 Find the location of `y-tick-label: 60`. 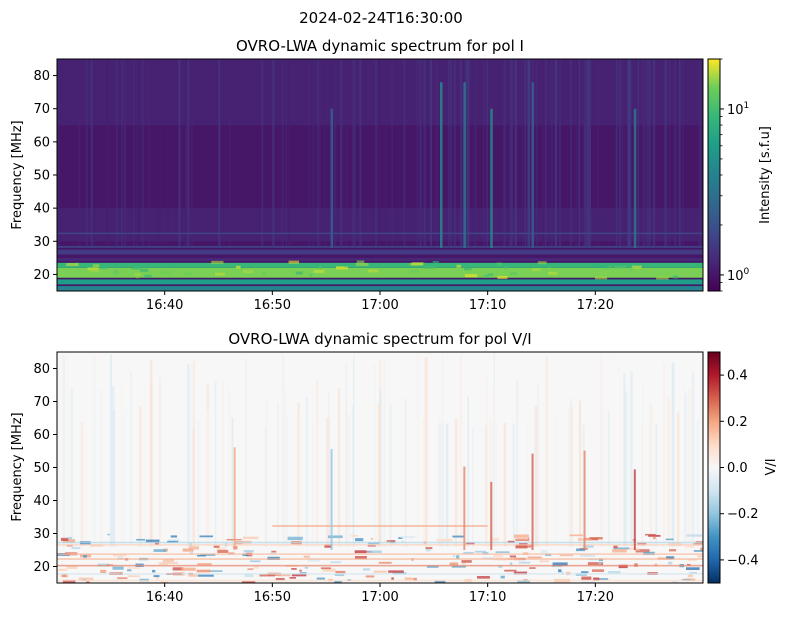

y-tick-label: 60 is located at coordinates (41, 142).